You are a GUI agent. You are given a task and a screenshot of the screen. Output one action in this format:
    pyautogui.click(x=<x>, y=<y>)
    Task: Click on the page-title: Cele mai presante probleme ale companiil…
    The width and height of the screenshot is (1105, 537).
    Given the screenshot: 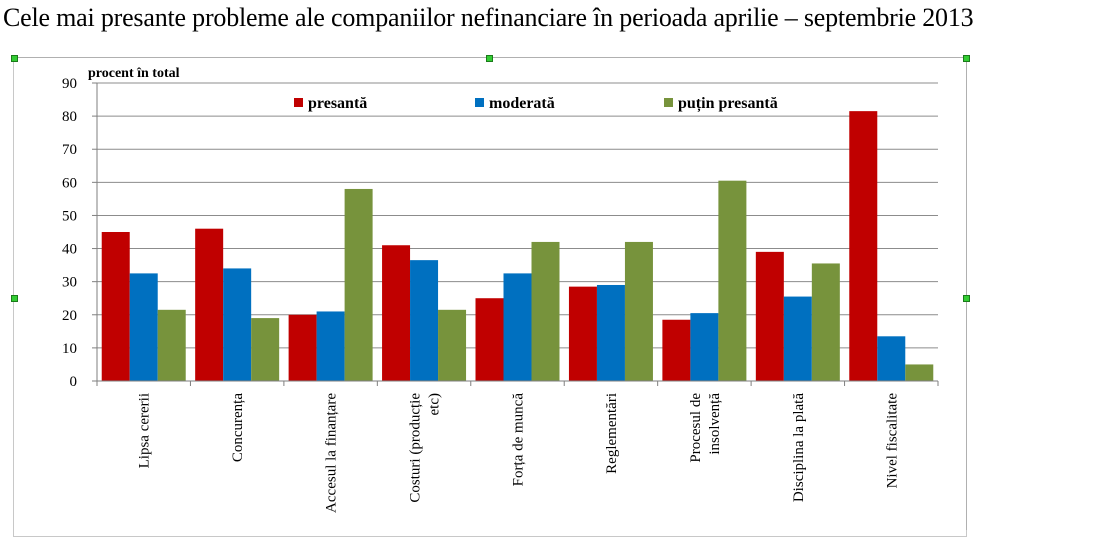 What is the action you would take?
    pyautogui.click(x=488, y=17)
    